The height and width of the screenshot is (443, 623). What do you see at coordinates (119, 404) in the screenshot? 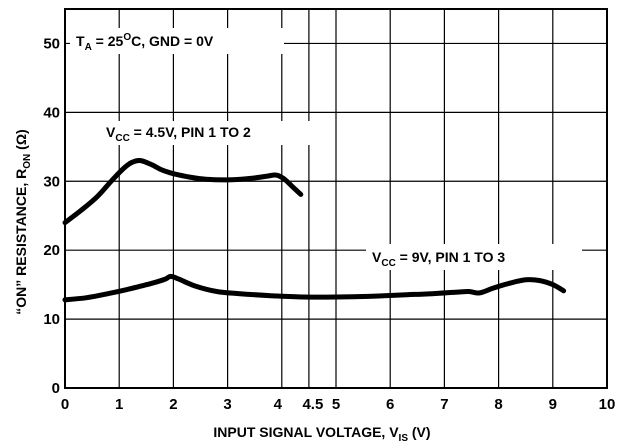
I see `x-tick-label: 1` at bounding box center [119, 404].